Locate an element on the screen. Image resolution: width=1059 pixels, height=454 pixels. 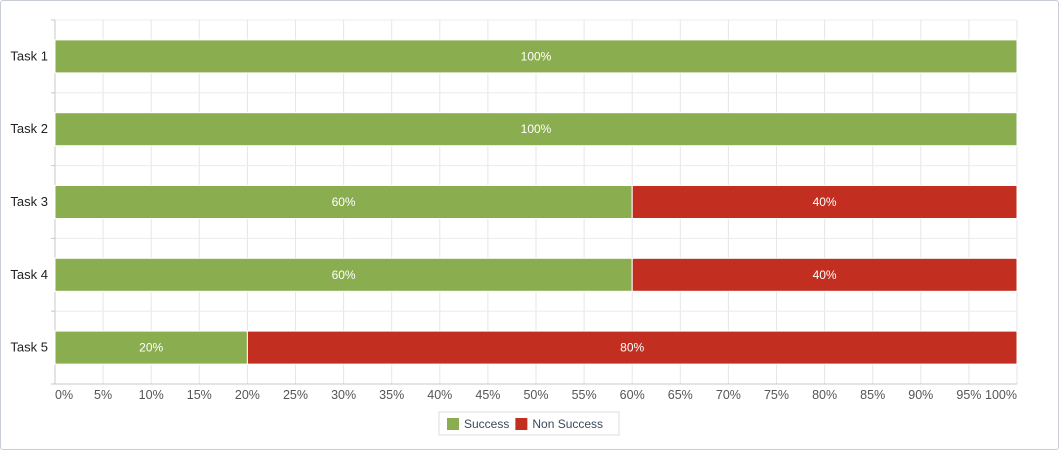
legend-swatch-success is located at coordinates (453, 424).